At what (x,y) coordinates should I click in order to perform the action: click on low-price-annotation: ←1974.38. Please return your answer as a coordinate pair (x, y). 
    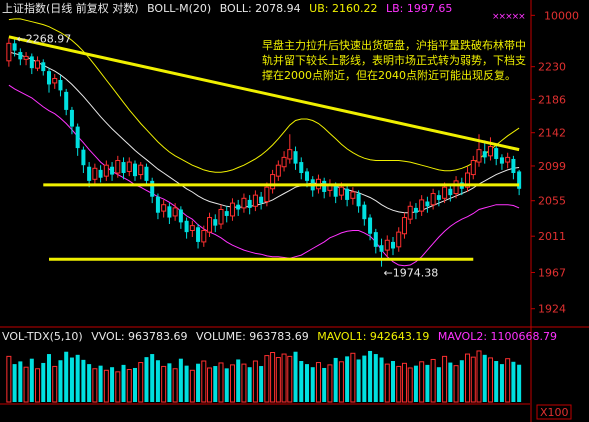
    Looking at the image, I should click on (411, 272).